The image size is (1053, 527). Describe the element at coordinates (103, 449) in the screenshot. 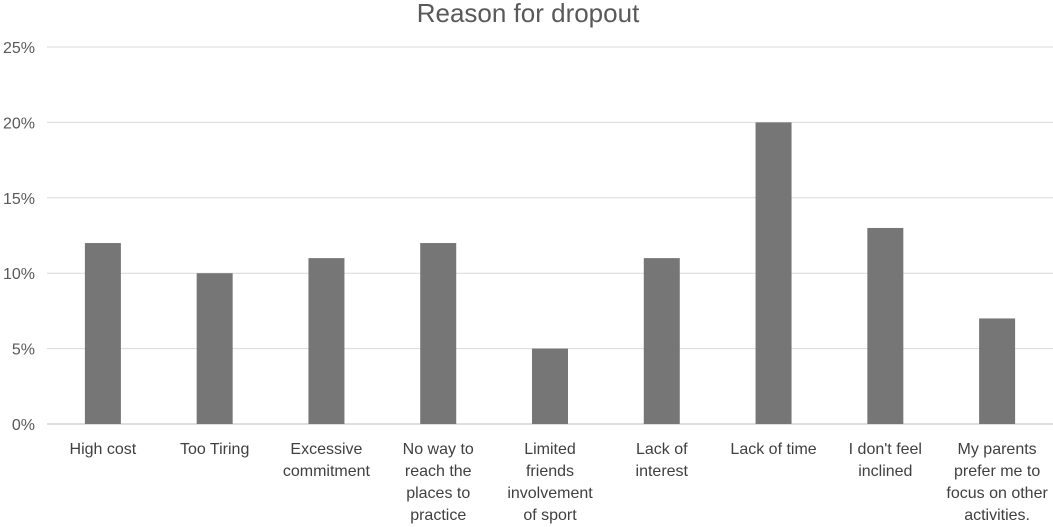

I see `x-tick-label: High cost` at that location.